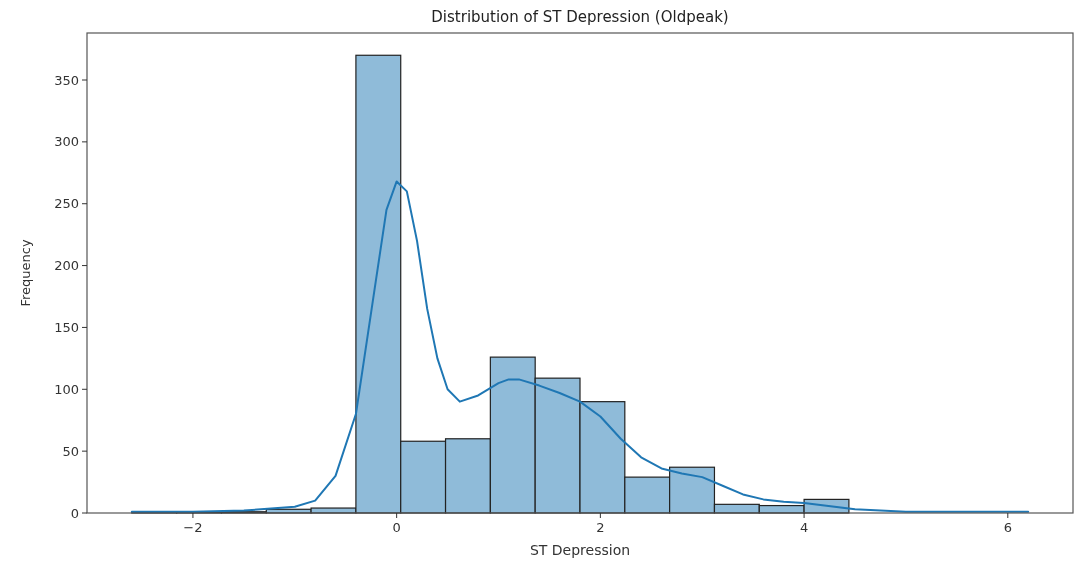 This screenshot has width=1087, height=564. What do you see at coordinates (74, 513) in the screenshot?
I see `y-tick-label: 0` at bounding box center [74, 513].